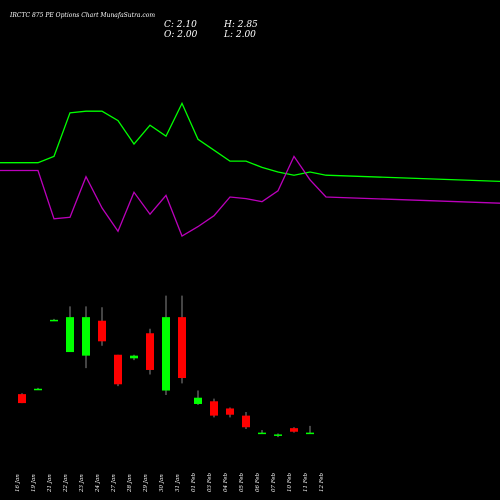 The height and width of the screenshot is (500, 500). I want to click on x-tick-label: 31 Jan, so click(178, 483).